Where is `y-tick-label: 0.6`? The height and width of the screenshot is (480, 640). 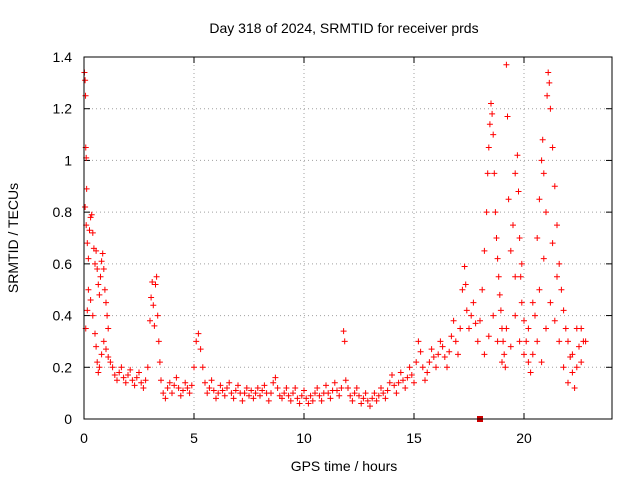
y-tick-label: 0.6 is located at coordinates (63, 264).